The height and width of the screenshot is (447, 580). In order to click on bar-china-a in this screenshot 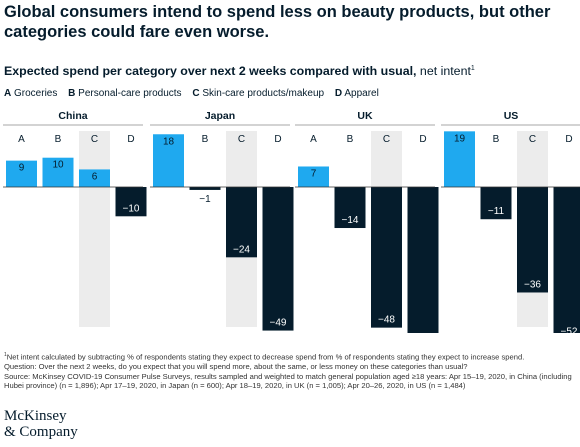, I will do `click(21, 173)`.